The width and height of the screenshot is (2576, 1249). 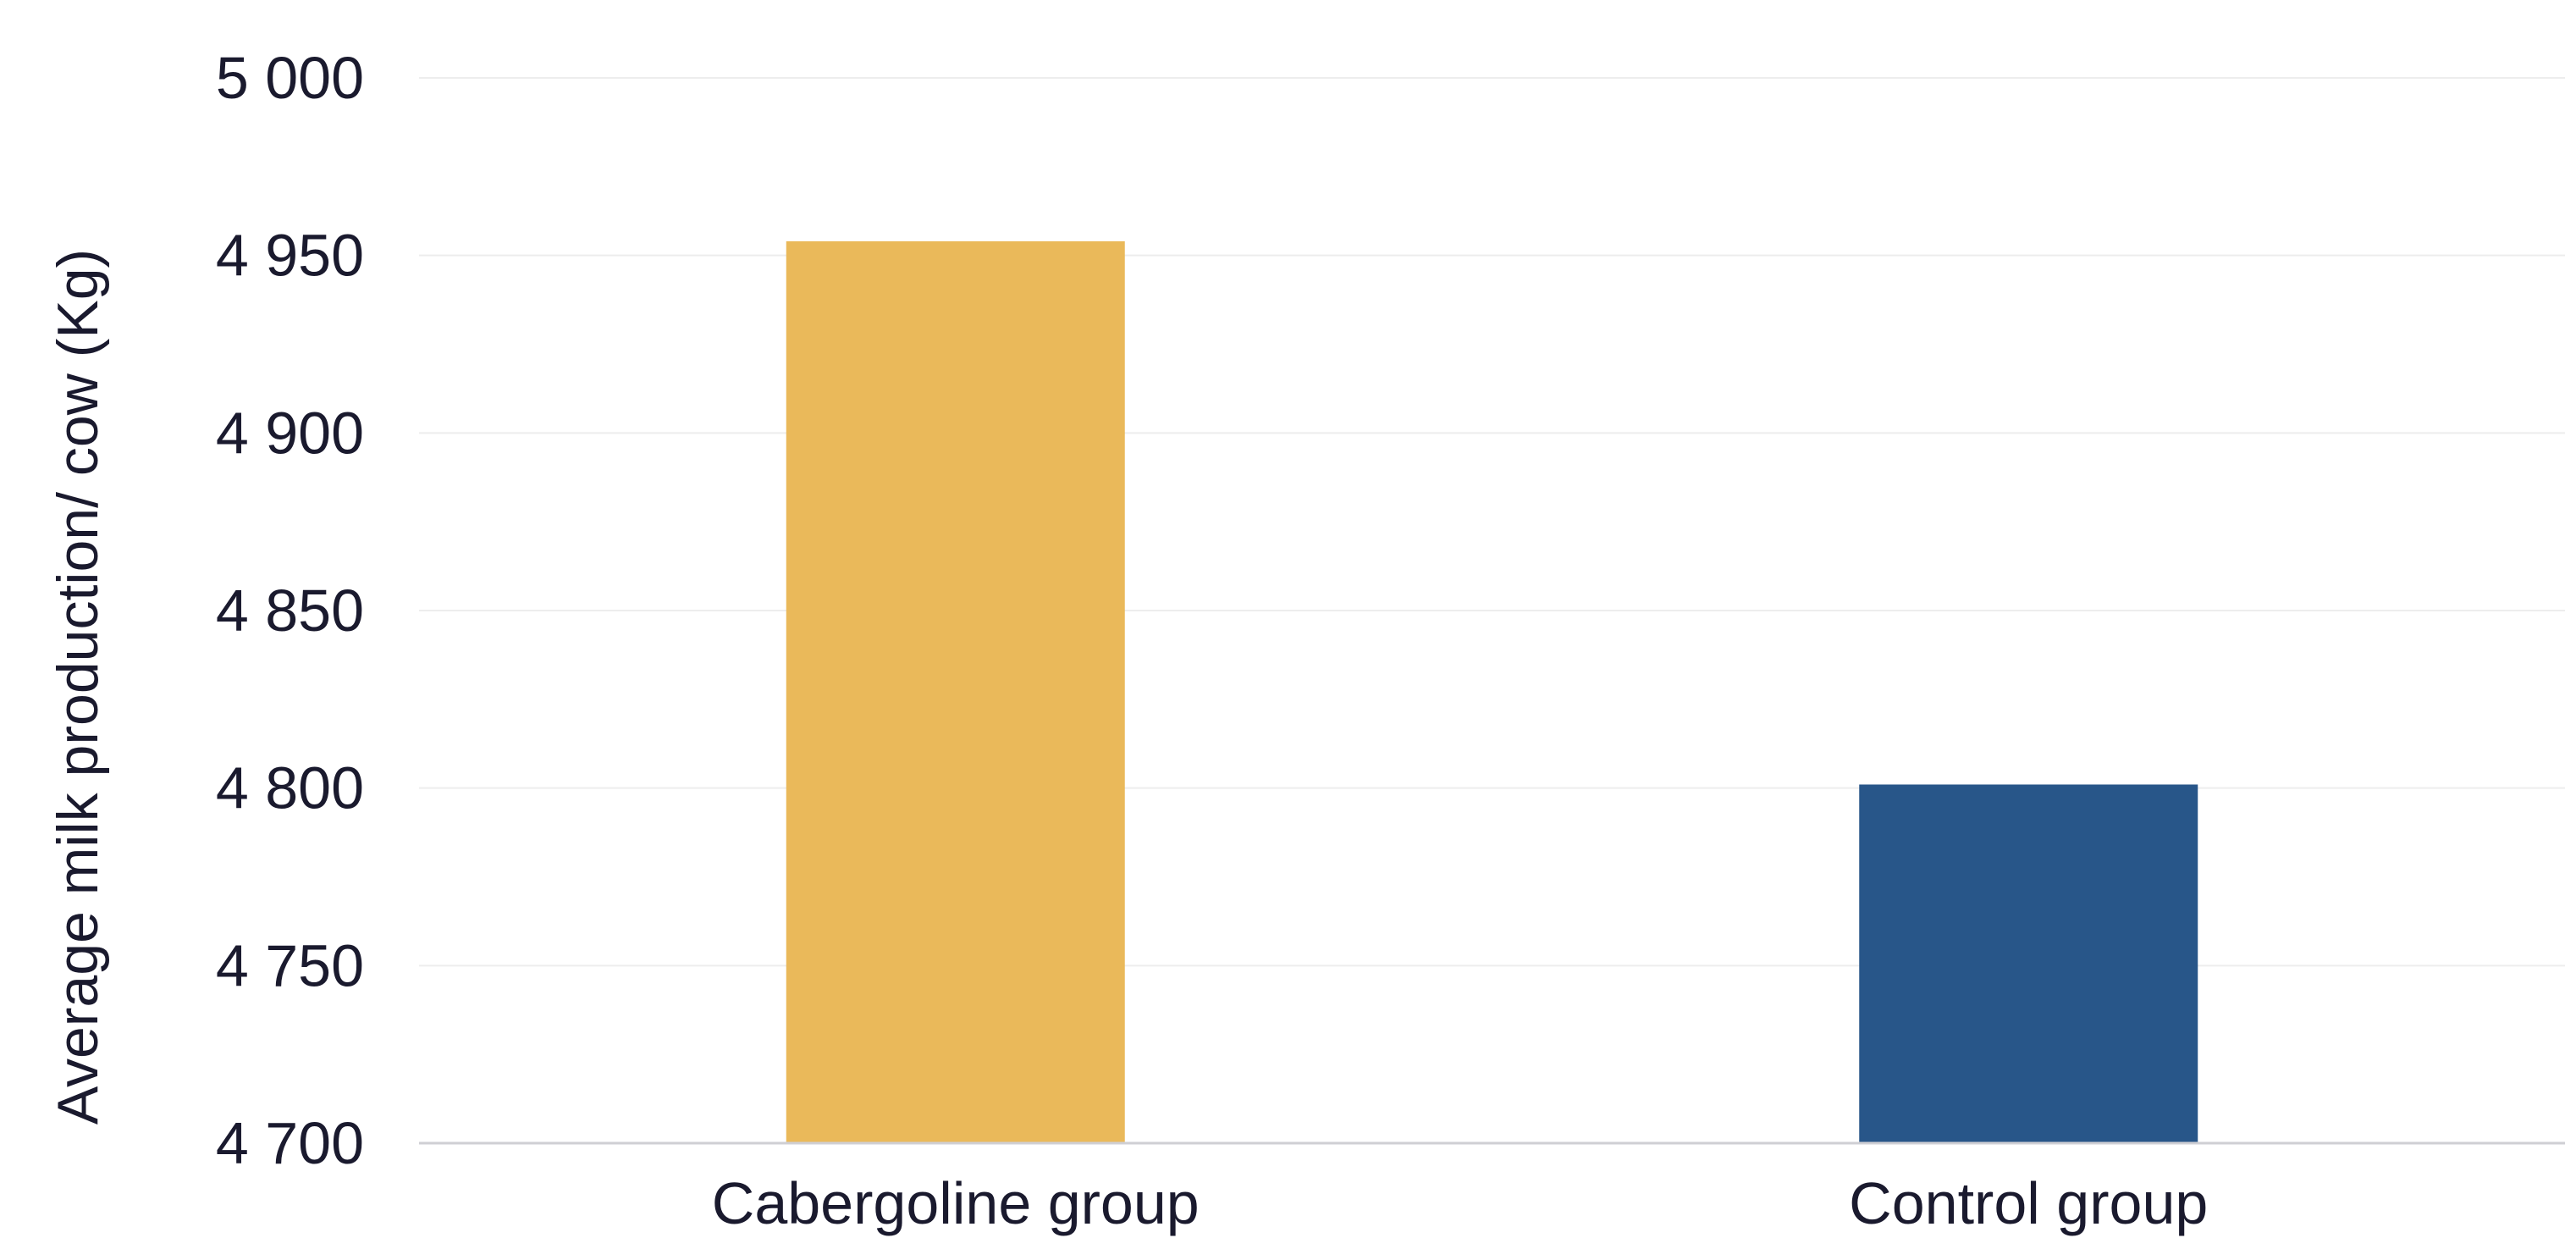 I want to click on x-tick-label: Cabergoline group, so click(x=956, y=1203).